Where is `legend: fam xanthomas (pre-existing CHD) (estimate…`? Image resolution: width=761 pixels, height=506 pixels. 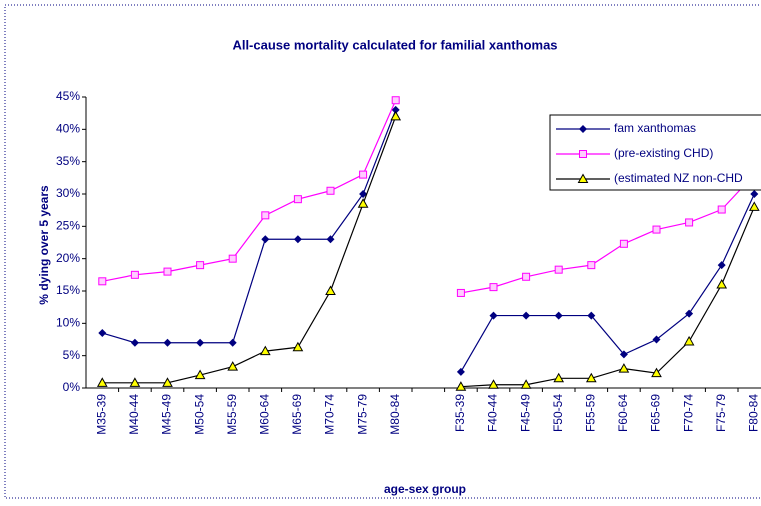
legend: fam xanthomas (pre-existing CHD) (estimate… is located at coordinates (655, 152).